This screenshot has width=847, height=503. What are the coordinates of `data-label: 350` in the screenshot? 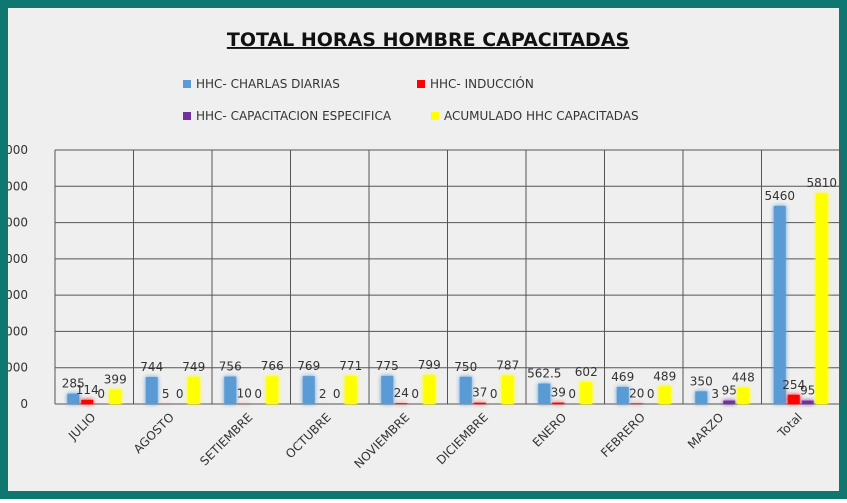 It's located at (701, 381).